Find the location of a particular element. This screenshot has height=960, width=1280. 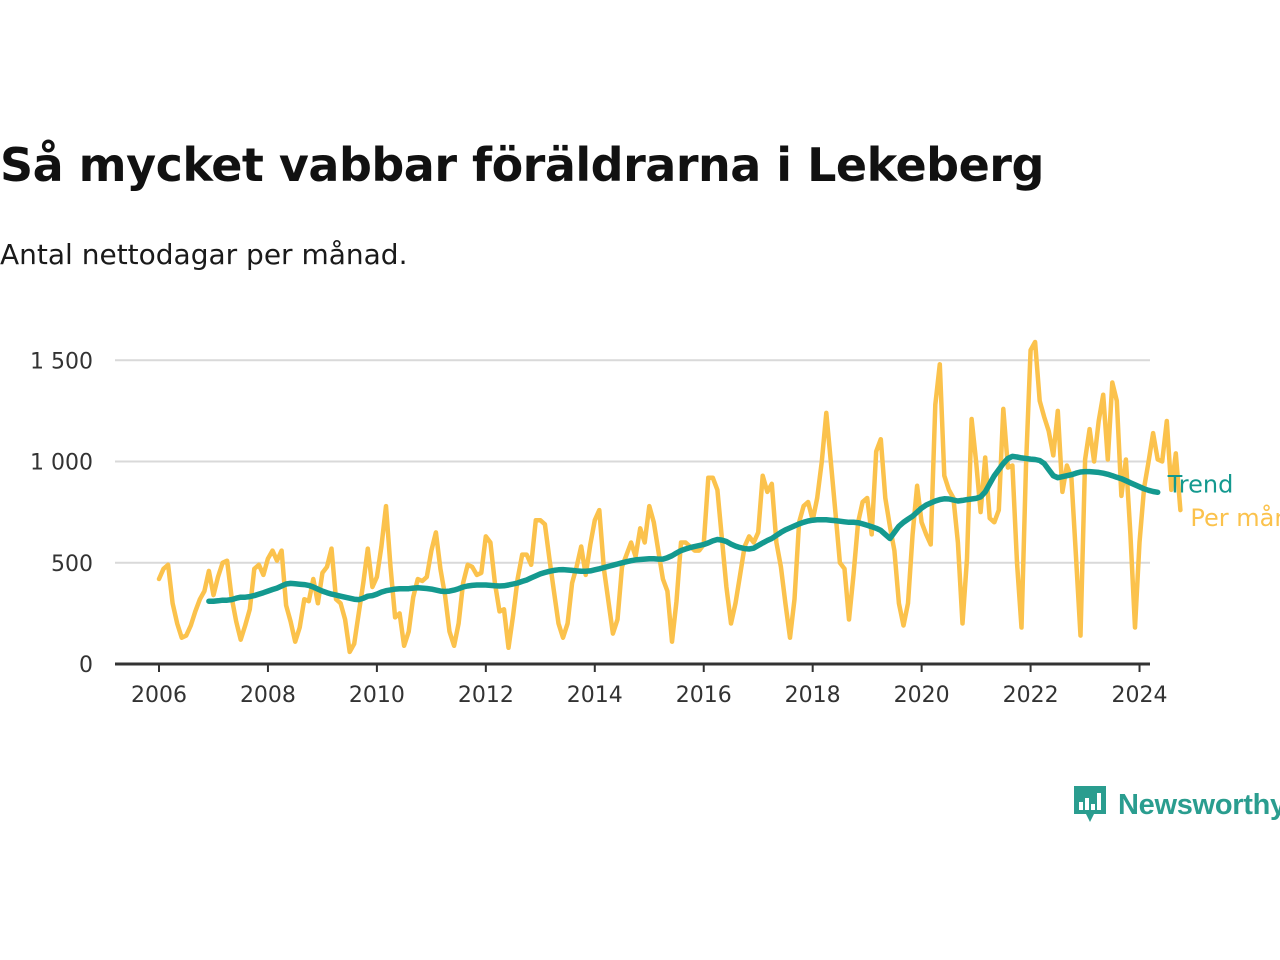

series-label-trend: Trend is located at coordinates (1200, 484).